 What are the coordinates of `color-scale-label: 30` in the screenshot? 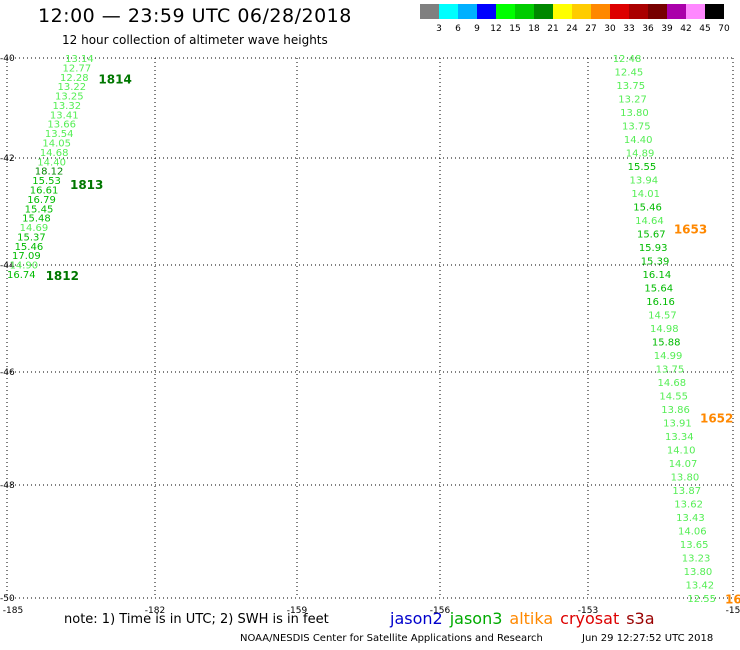 It's located at (610, 29).